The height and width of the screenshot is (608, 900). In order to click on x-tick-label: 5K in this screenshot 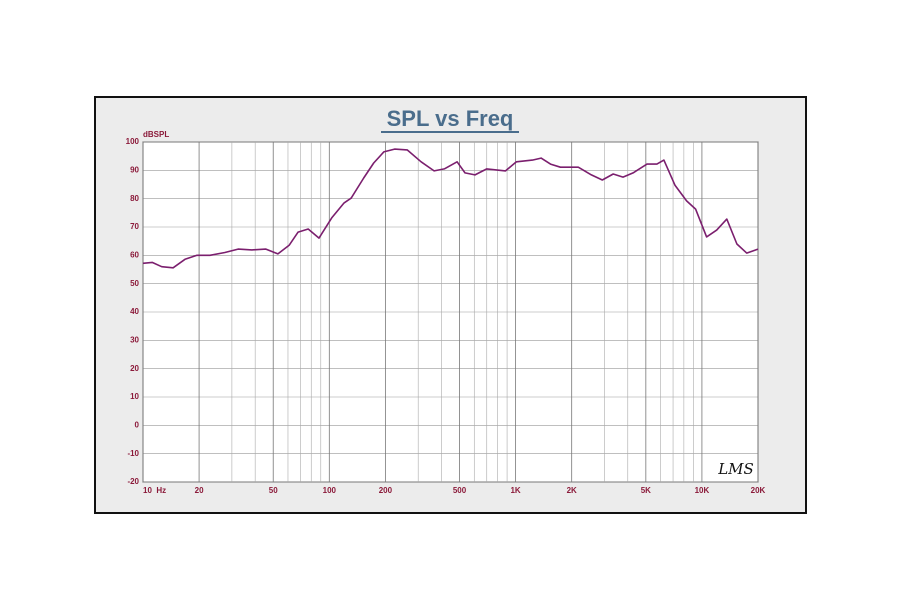, I will do `click(646, 490)`.